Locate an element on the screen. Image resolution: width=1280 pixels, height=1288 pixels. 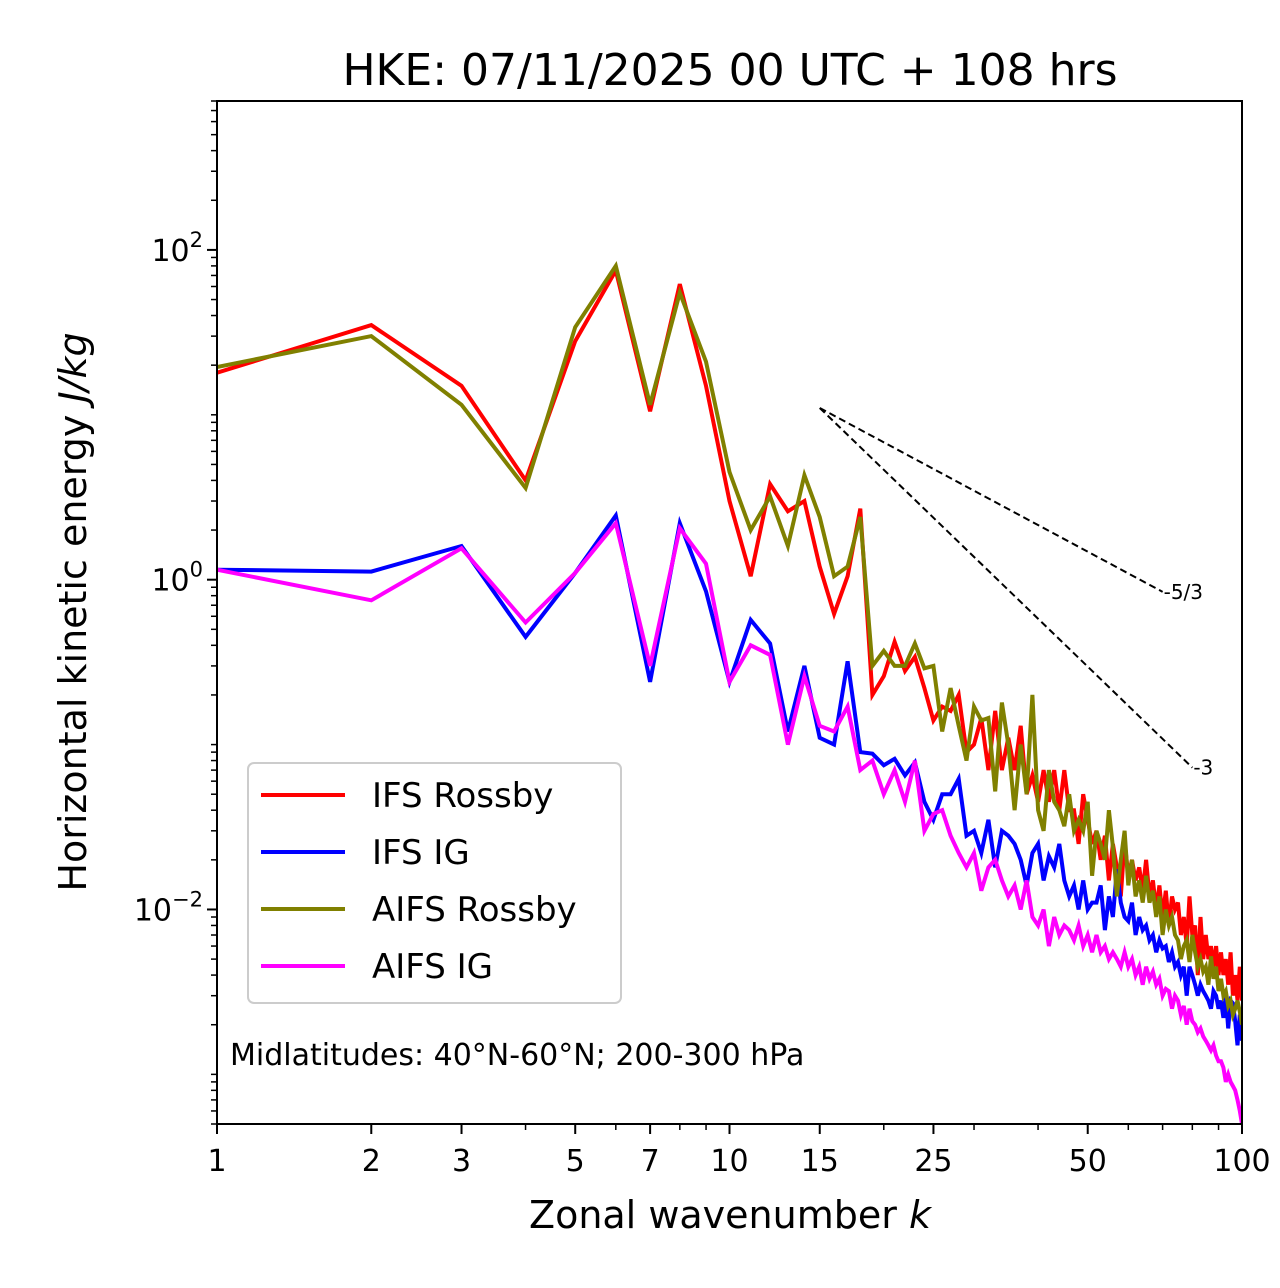
y-tick-label: 10⁻² is located at coordinates (168, 907).